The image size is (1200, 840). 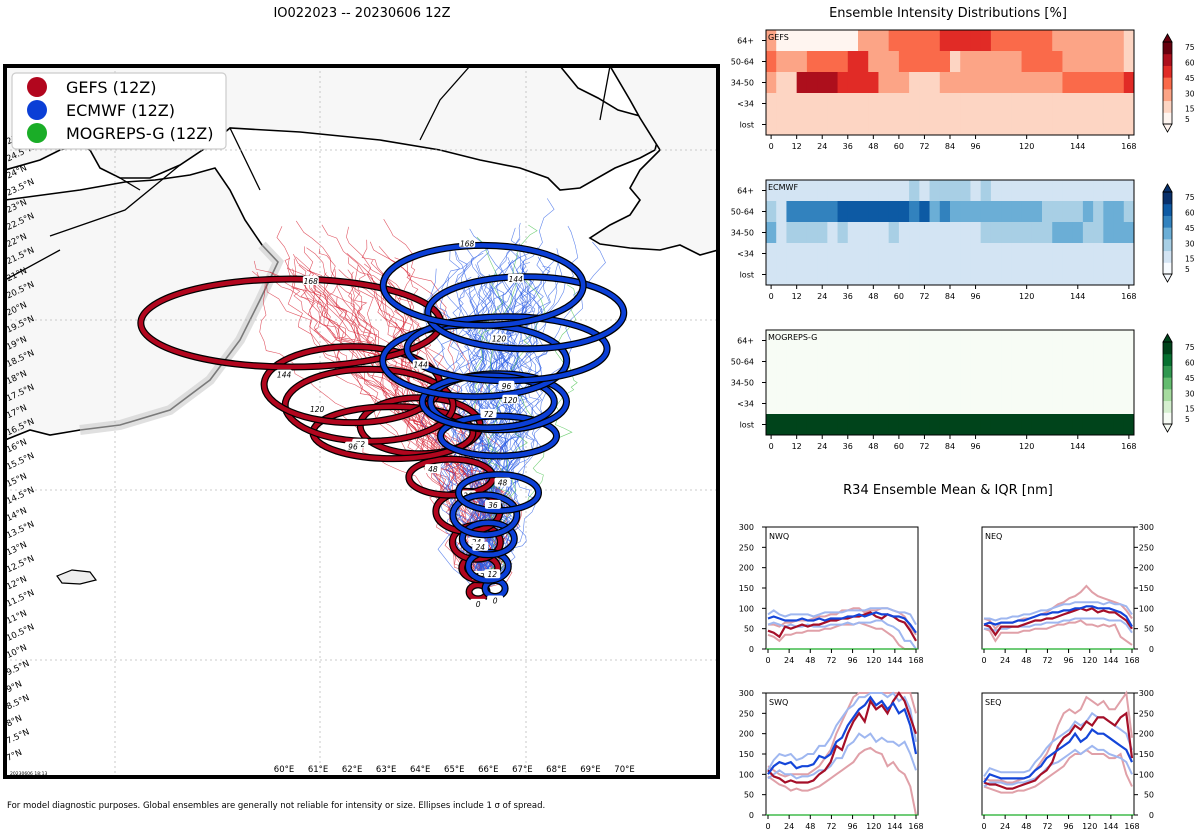 I want to click on heatmap-xtick-label: 72, so click(x=924, y=146).